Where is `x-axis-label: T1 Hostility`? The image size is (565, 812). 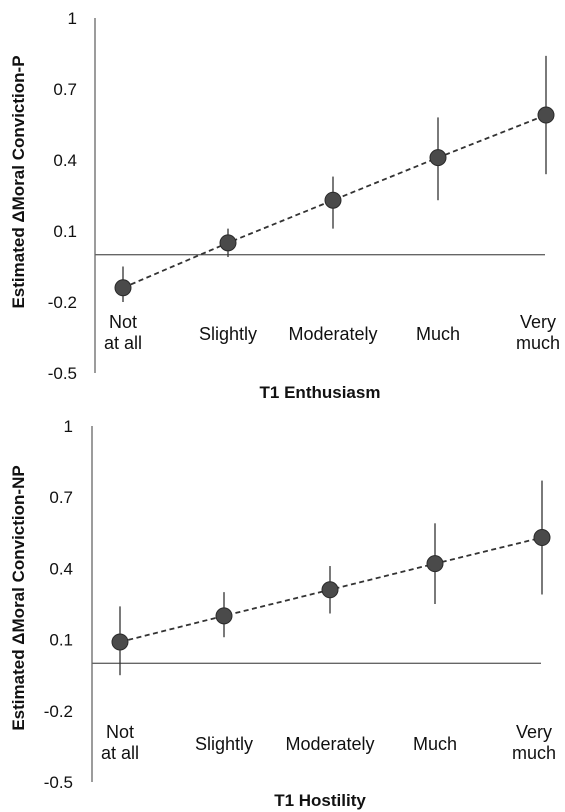
x-axis-label: T1 Hostility is located at coordinates (320, 800).